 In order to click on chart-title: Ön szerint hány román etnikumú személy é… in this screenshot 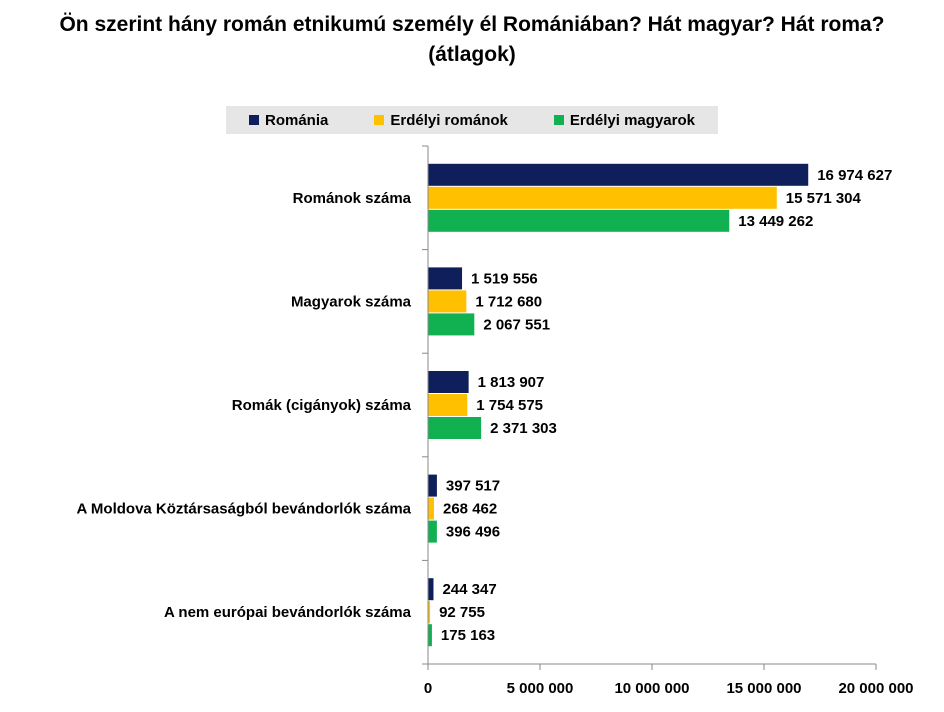, I will do `click(472, 39)`.